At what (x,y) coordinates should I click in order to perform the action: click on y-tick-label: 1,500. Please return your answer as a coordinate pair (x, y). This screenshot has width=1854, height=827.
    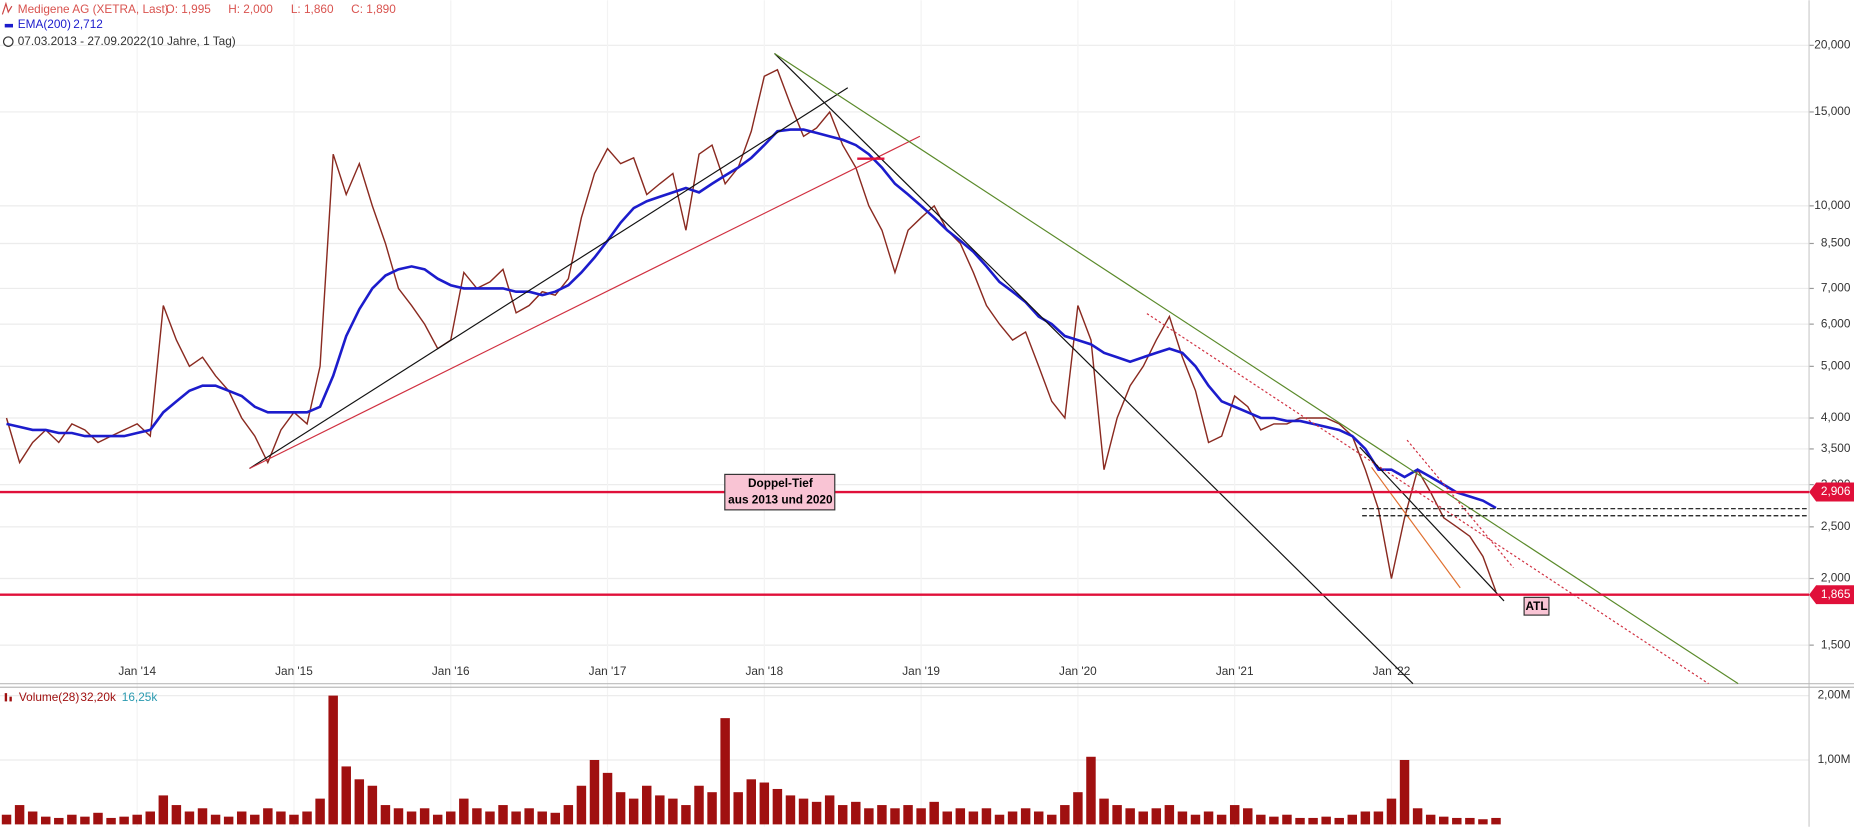
    Looking at the image, I should click on (1836, 644).